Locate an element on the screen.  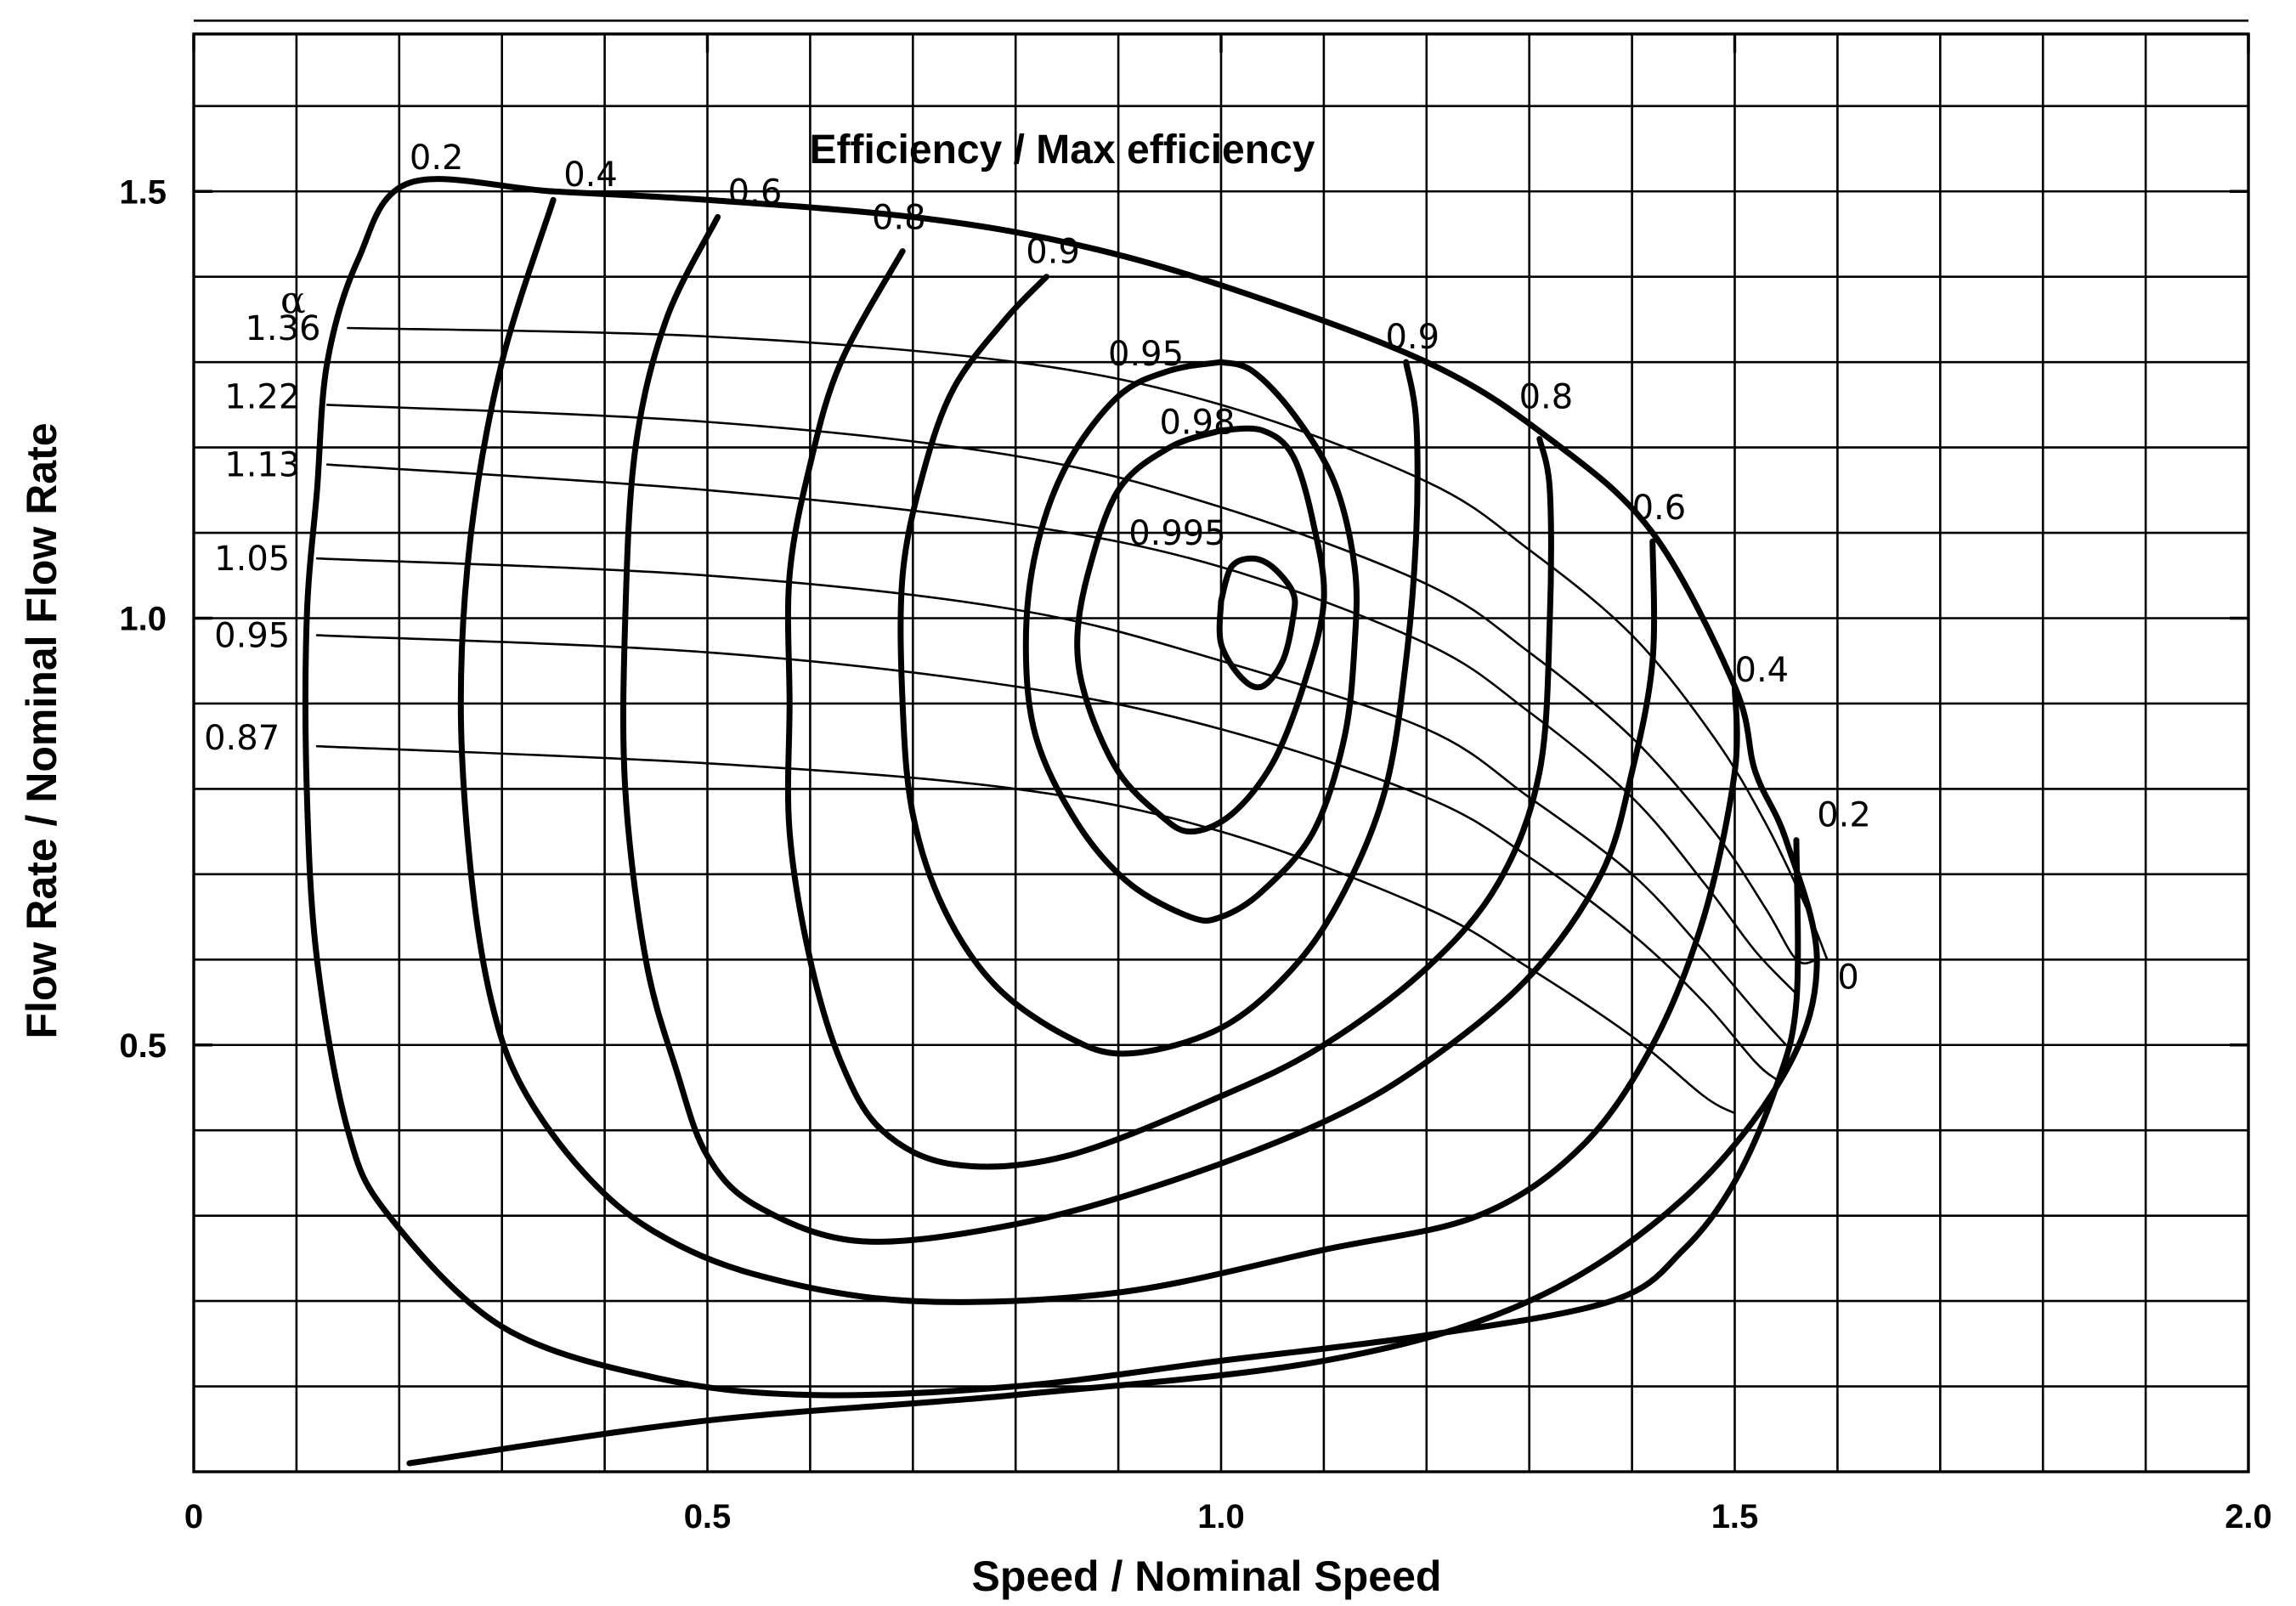
alpha-0.87-label: 0.87 is located at coordinates (242, 738).